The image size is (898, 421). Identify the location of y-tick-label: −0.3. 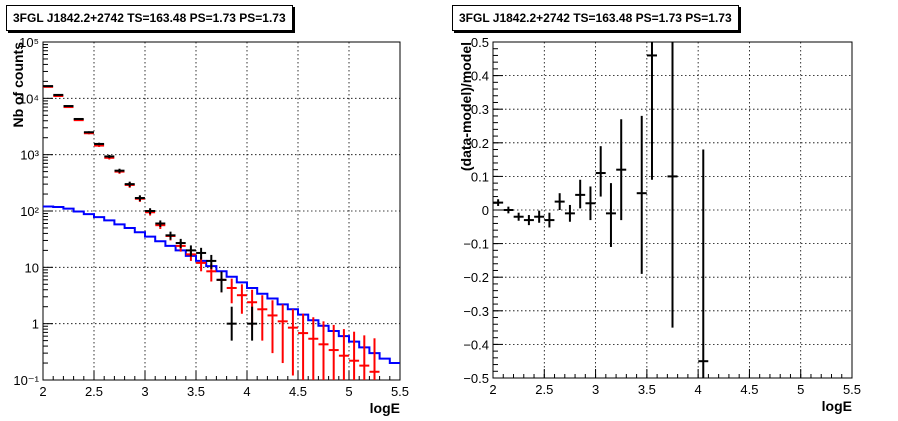
(476, 311).